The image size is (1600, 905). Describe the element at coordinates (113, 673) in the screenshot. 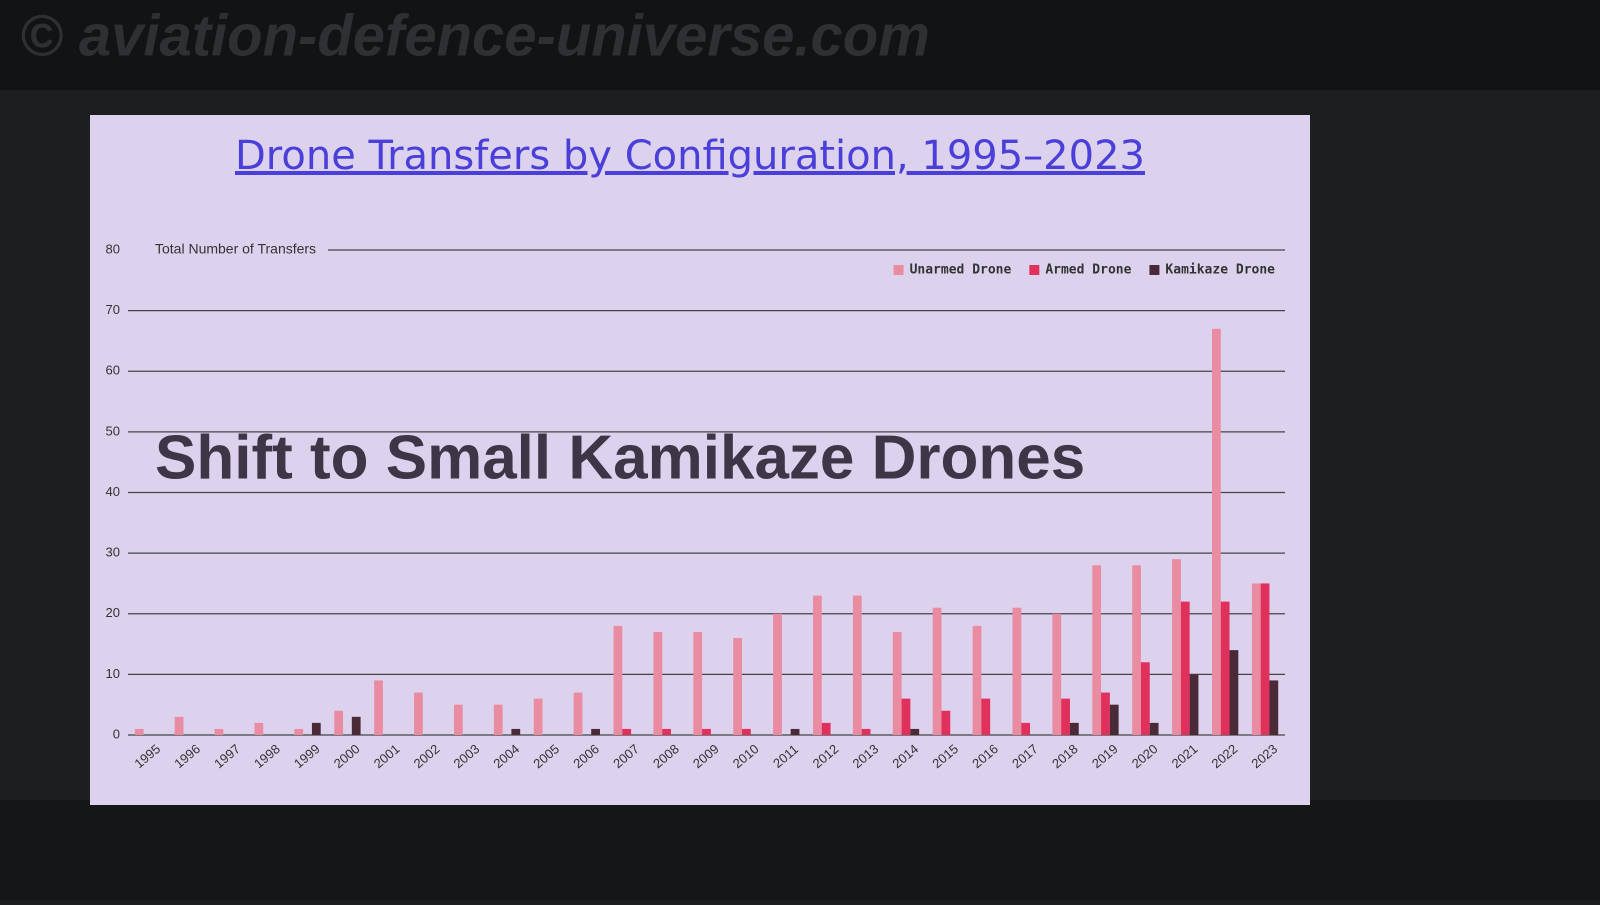

I see `y-tick-label: 10` at that location.